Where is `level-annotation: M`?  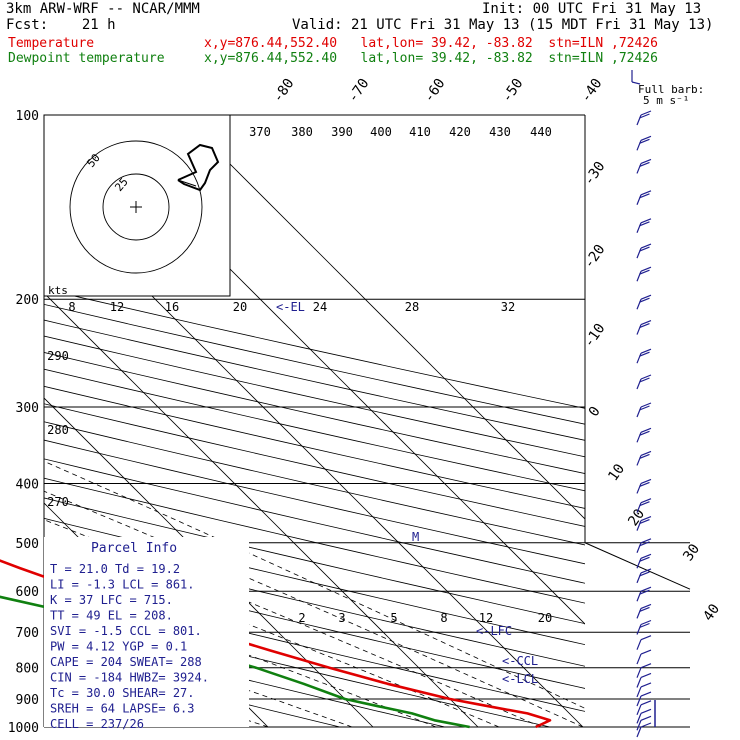
level-annotation: M is located at coordinates (415, 537).